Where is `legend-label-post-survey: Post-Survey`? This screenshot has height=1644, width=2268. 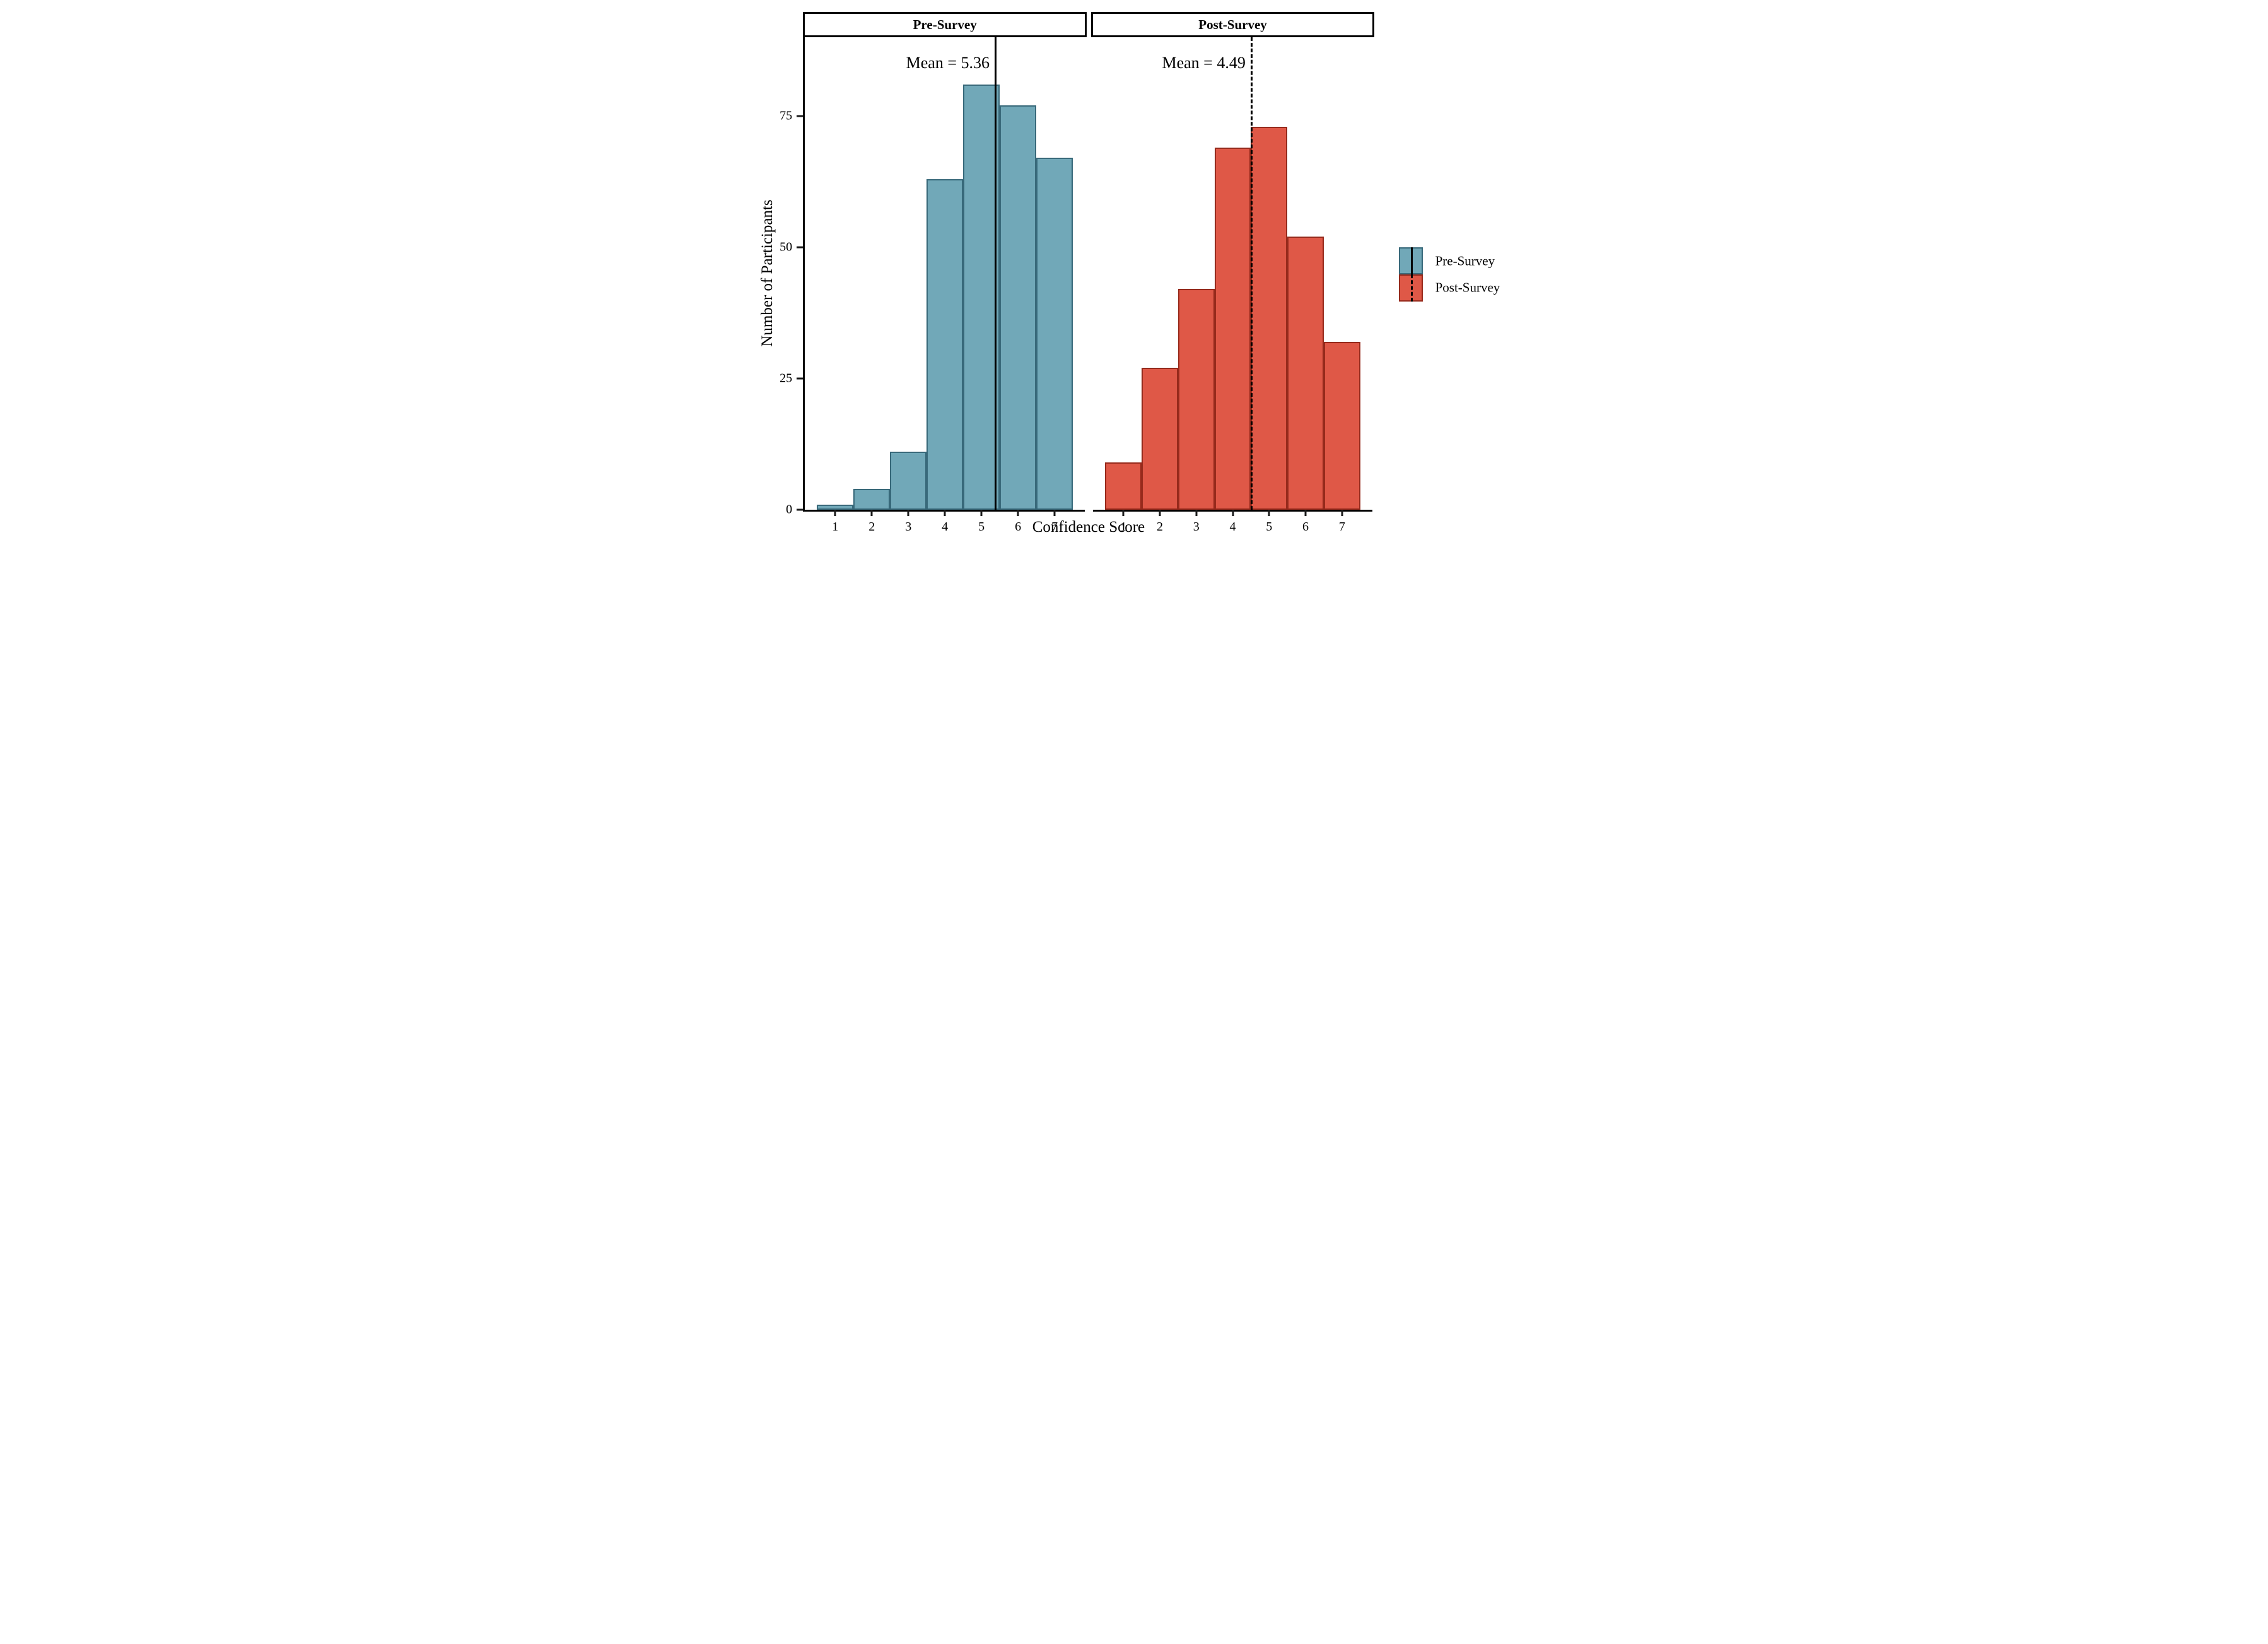
legend-label-post-survey: Post-Survey is located at coordinates (1467, 287).